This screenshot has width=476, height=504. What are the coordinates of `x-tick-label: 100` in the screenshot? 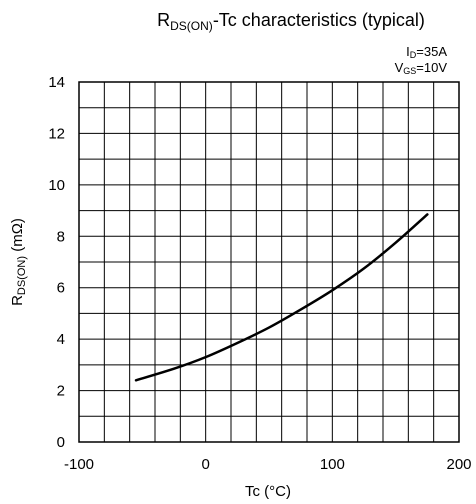 It's located at (332, 464).